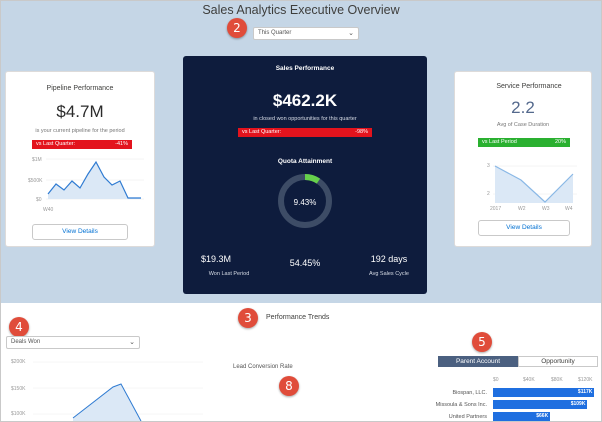 The height and width of the screenshot is (422, 602). Describe the element at coordinates (546, 209) in the screenshot. I see `service-x-tick: W3` at that location.